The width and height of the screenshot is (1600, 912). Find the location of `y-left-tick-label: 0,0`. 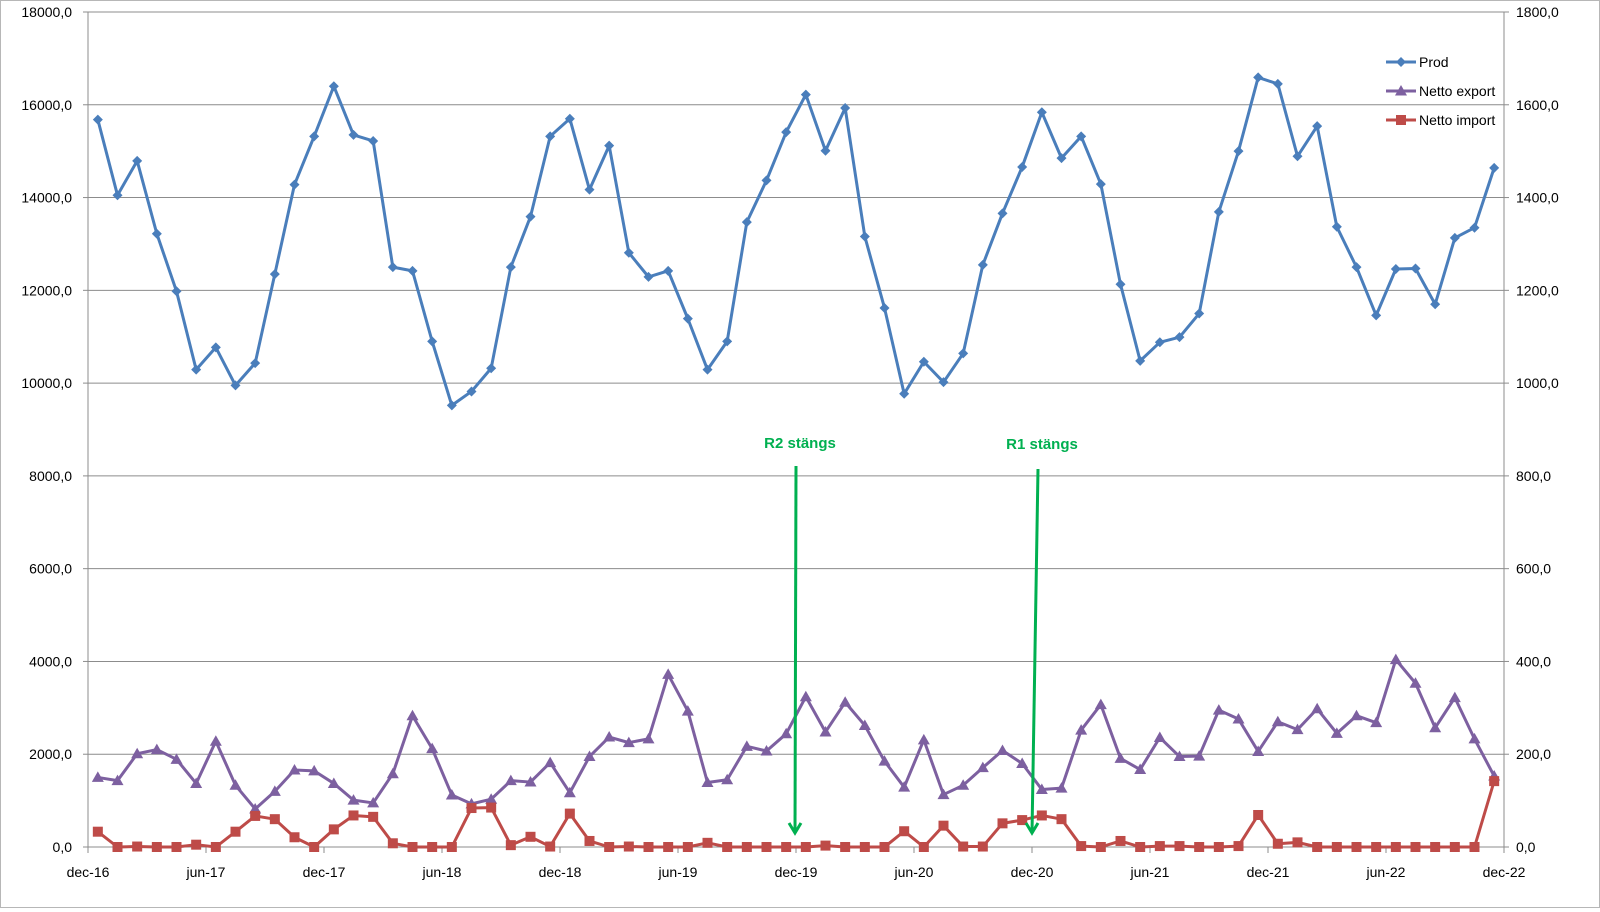

y-left-tick-label: 0,0 is located at coordinates (63, 847).